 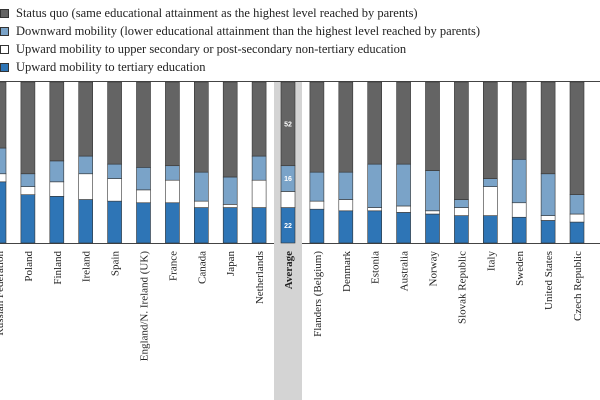 I want to click on bar-spain-status_quo, so click(x=114, y=123).